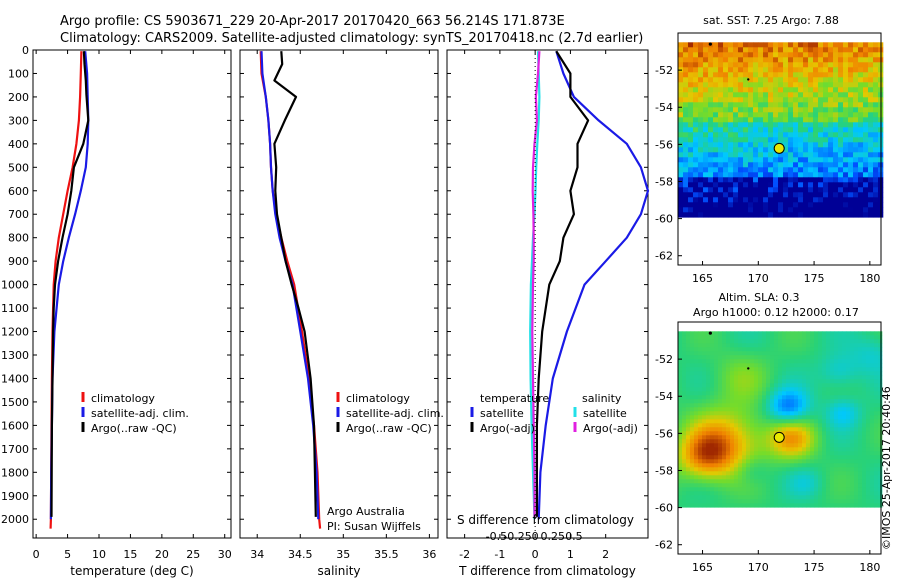 The width and height of the screenshot is (900, 580). What do you see at coordinates (814, 567) in the screenshot?
I see `x-tick-label: 175` at bounding box center [814, 567].